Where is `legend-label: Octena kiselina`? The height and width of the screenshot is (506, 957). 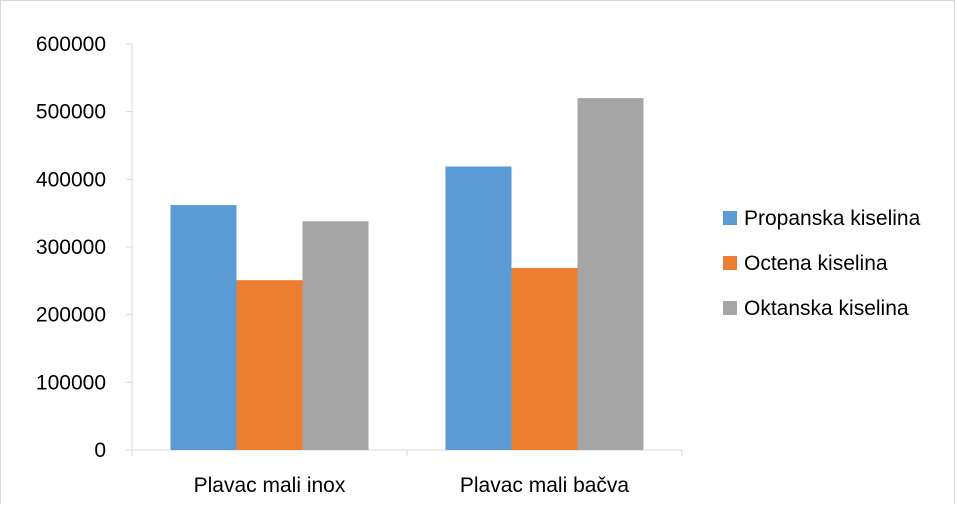 legend-label: Octena kiselina is located at coordinates (816, 263).